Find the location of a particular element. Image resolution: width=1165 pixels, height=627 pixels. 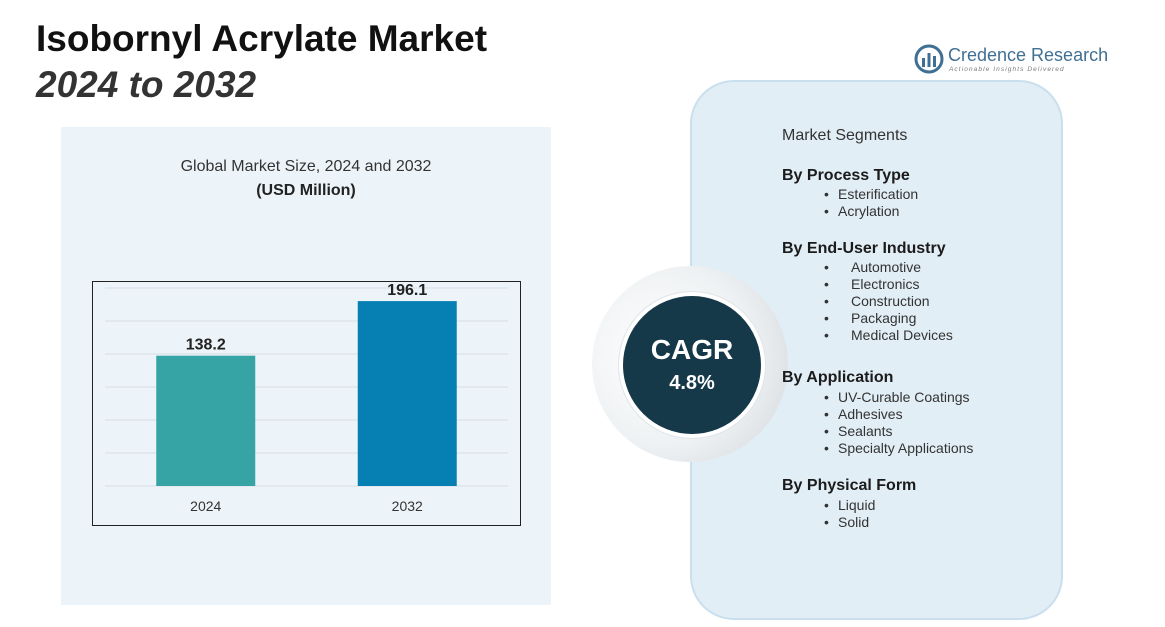

segment-heading: By Process Type is located at coordinates (846, 175).